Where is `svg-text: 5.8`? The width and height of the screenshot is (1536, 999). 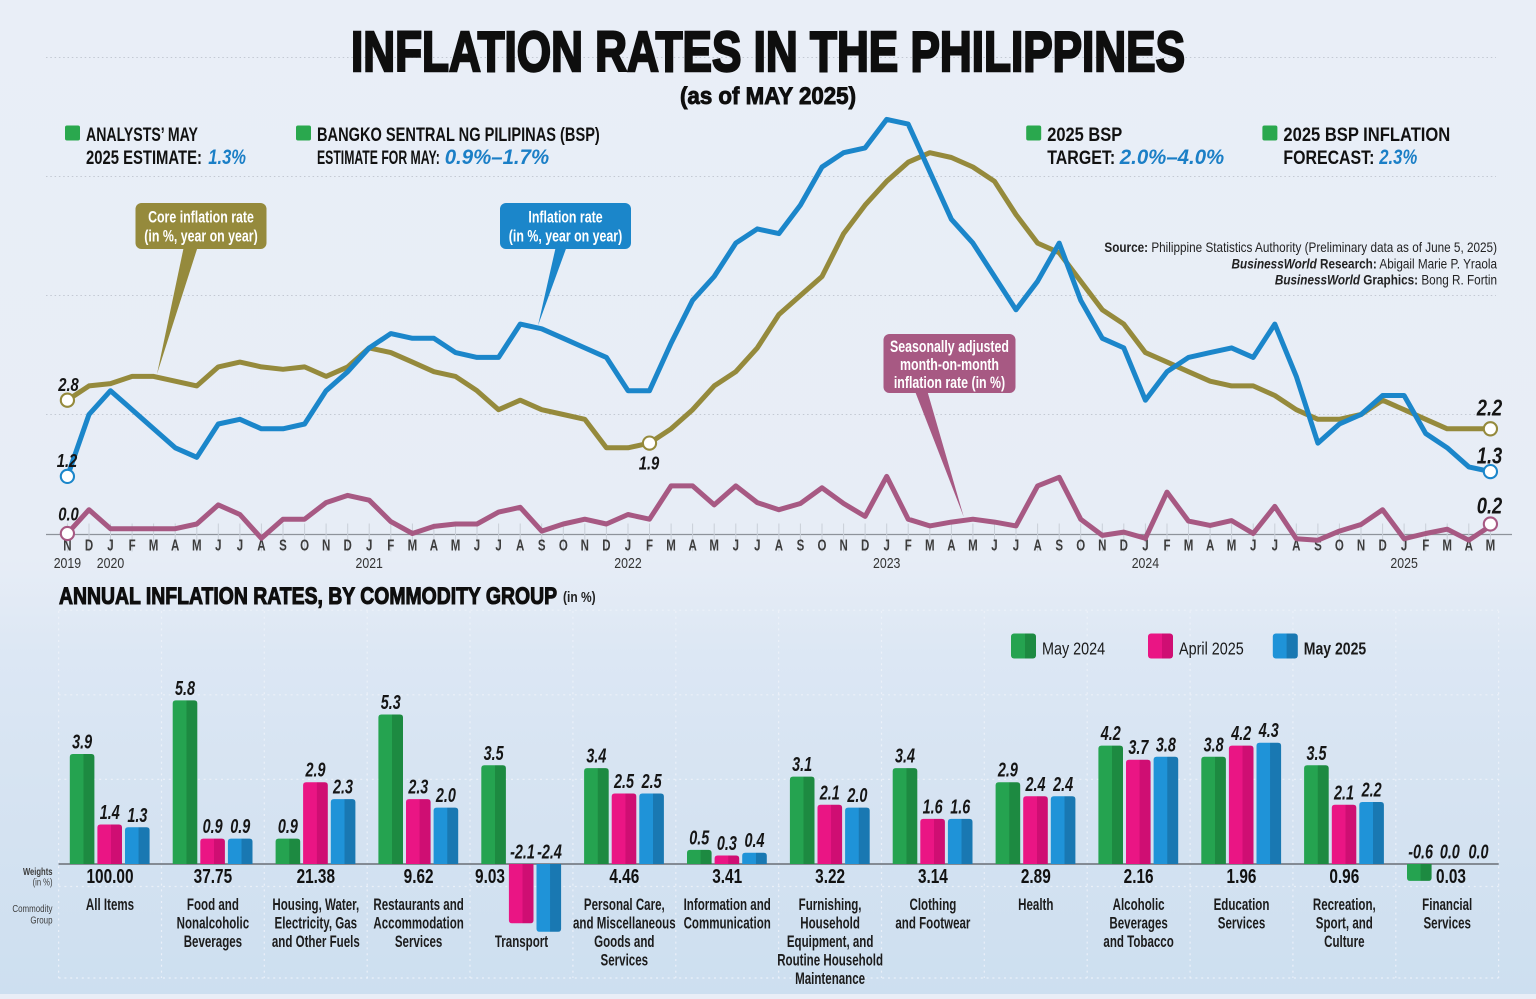 svg-text: 5.8 is located at coordinates (185, 688).